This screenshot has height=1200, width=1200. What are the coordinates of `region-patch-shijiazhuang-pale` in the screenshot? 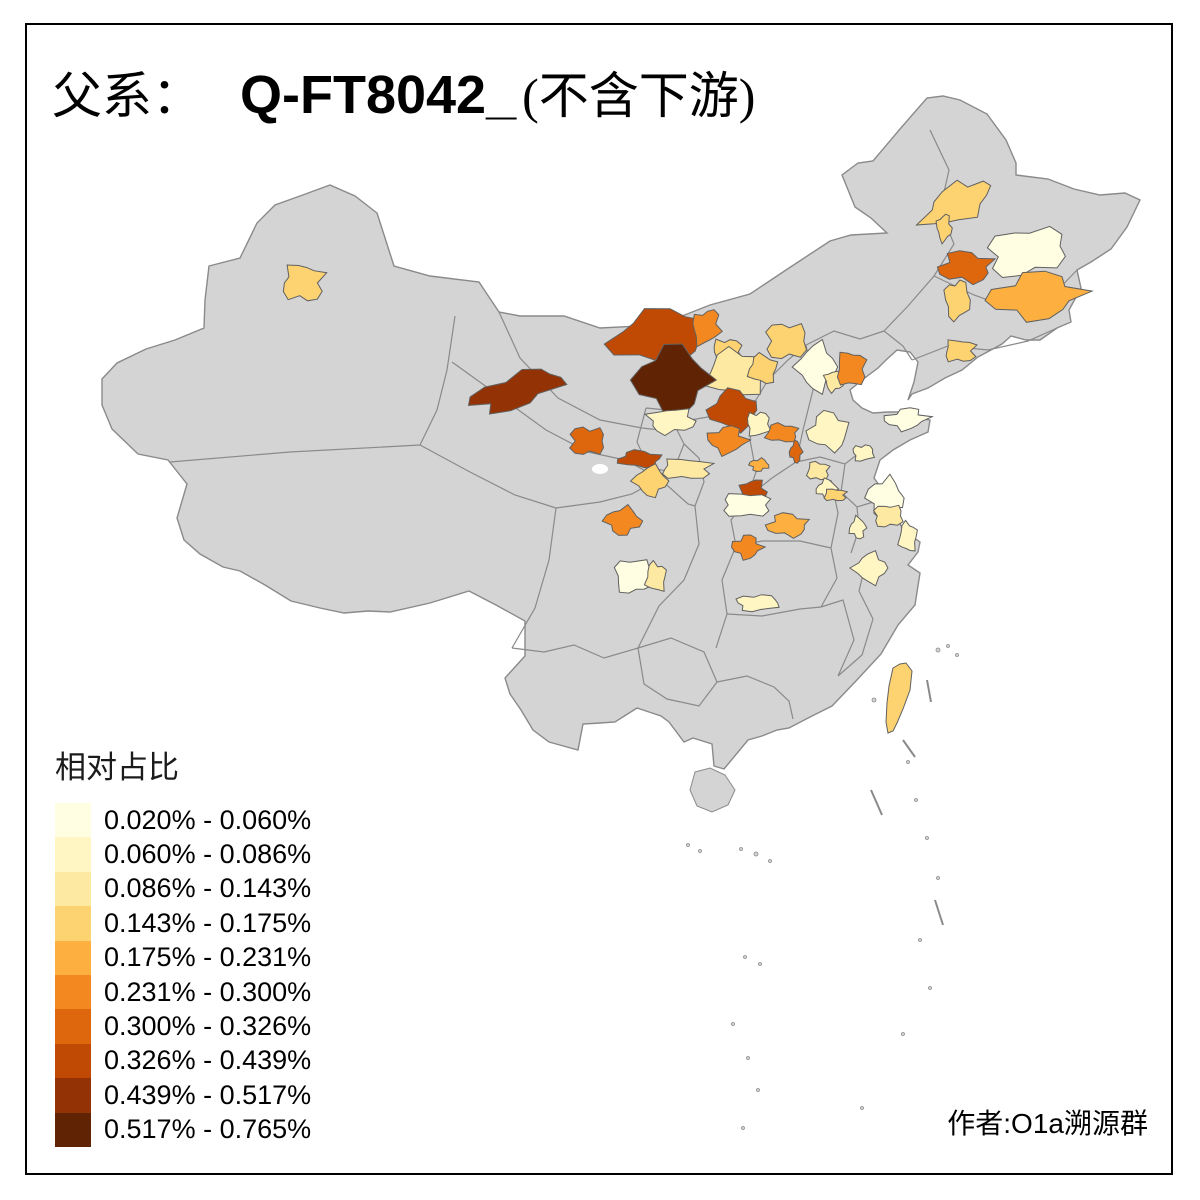 It's located at (827, 431).